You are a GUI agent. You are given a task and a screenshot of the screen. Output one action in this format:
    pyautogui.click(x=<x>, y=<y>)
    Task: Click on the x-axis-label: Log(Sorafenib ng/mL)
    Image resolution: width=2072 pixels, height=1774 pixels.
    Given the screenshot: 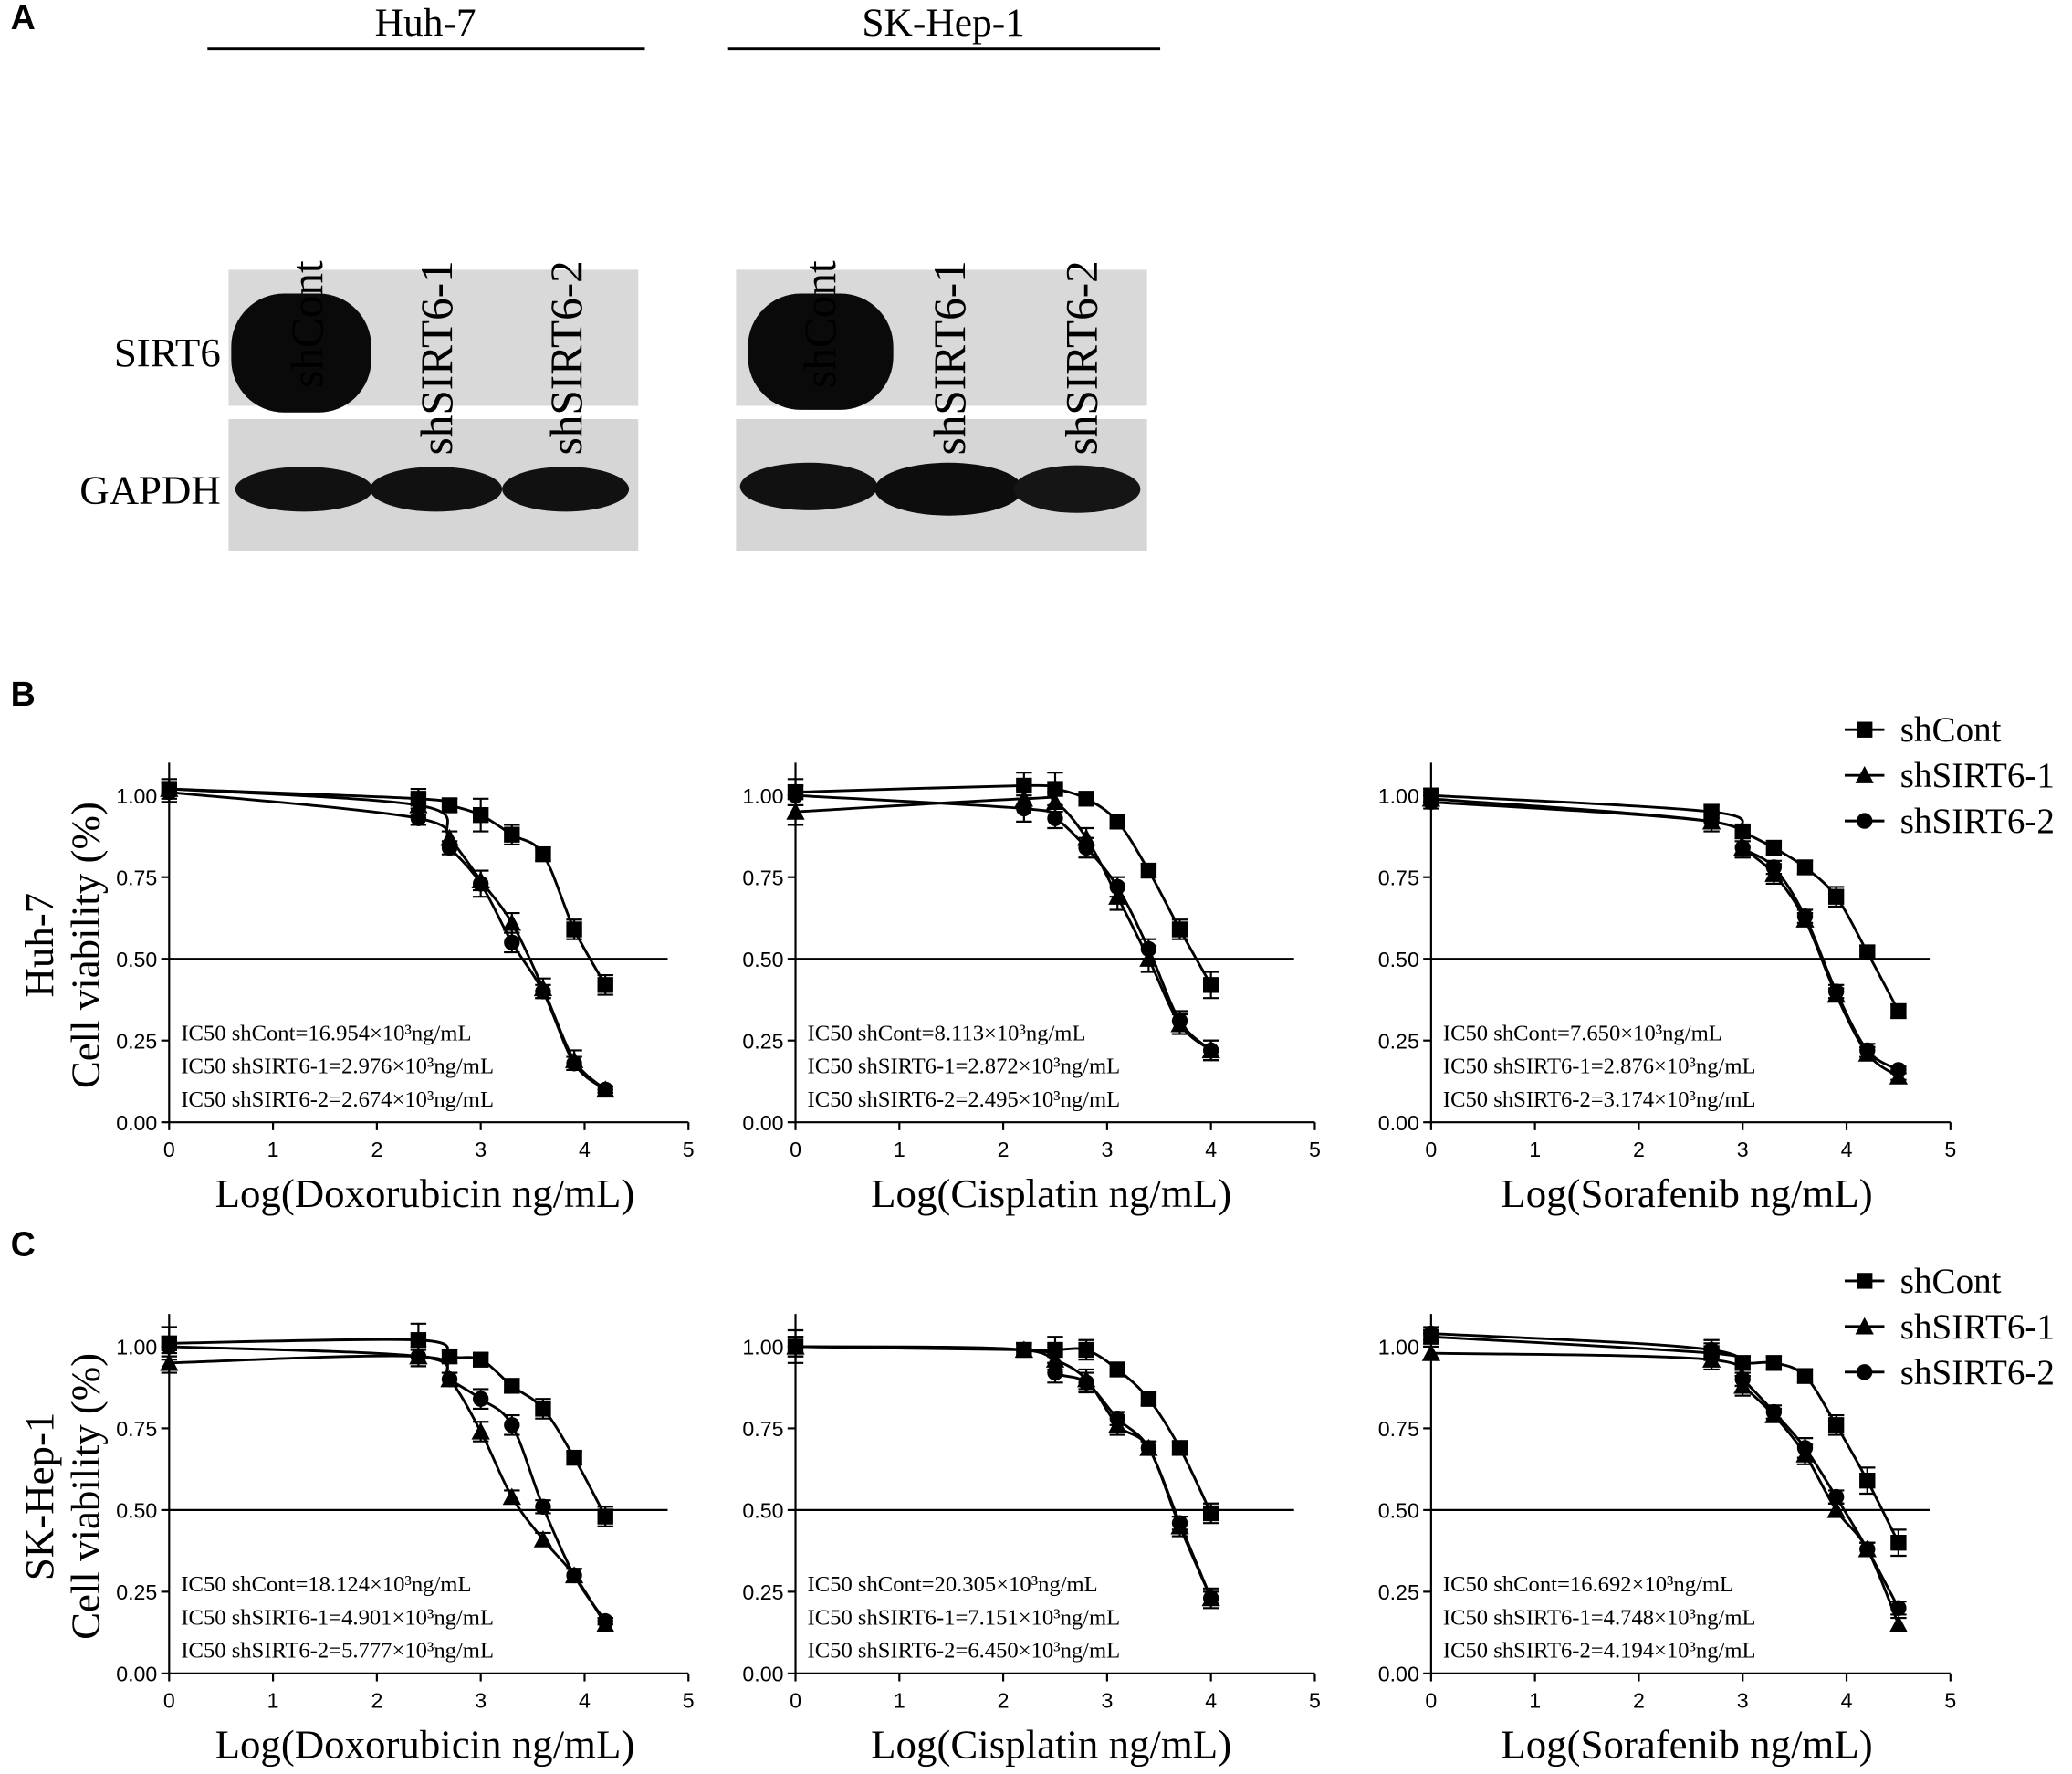 What is the action you would take?
    pyautogui.click(x=1686, y=1193)
    